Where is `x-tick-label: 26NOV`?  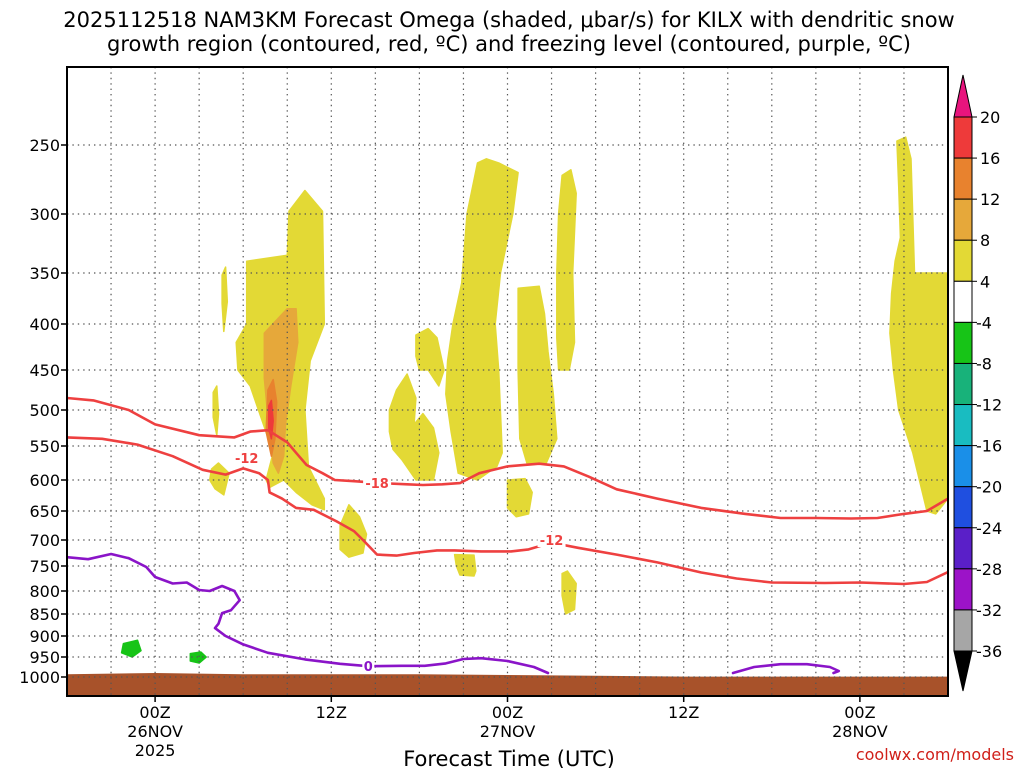
x-tick-label: 26NOV is located at coordinates (155, 731).